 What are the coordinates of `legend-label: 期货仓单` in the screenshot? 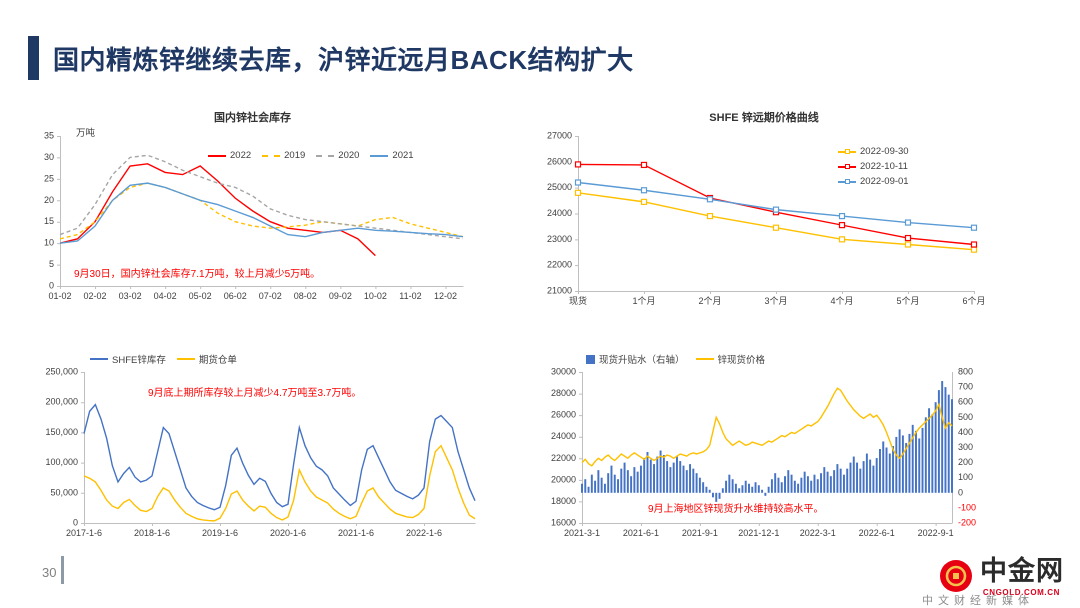 It's located at (217, 360).